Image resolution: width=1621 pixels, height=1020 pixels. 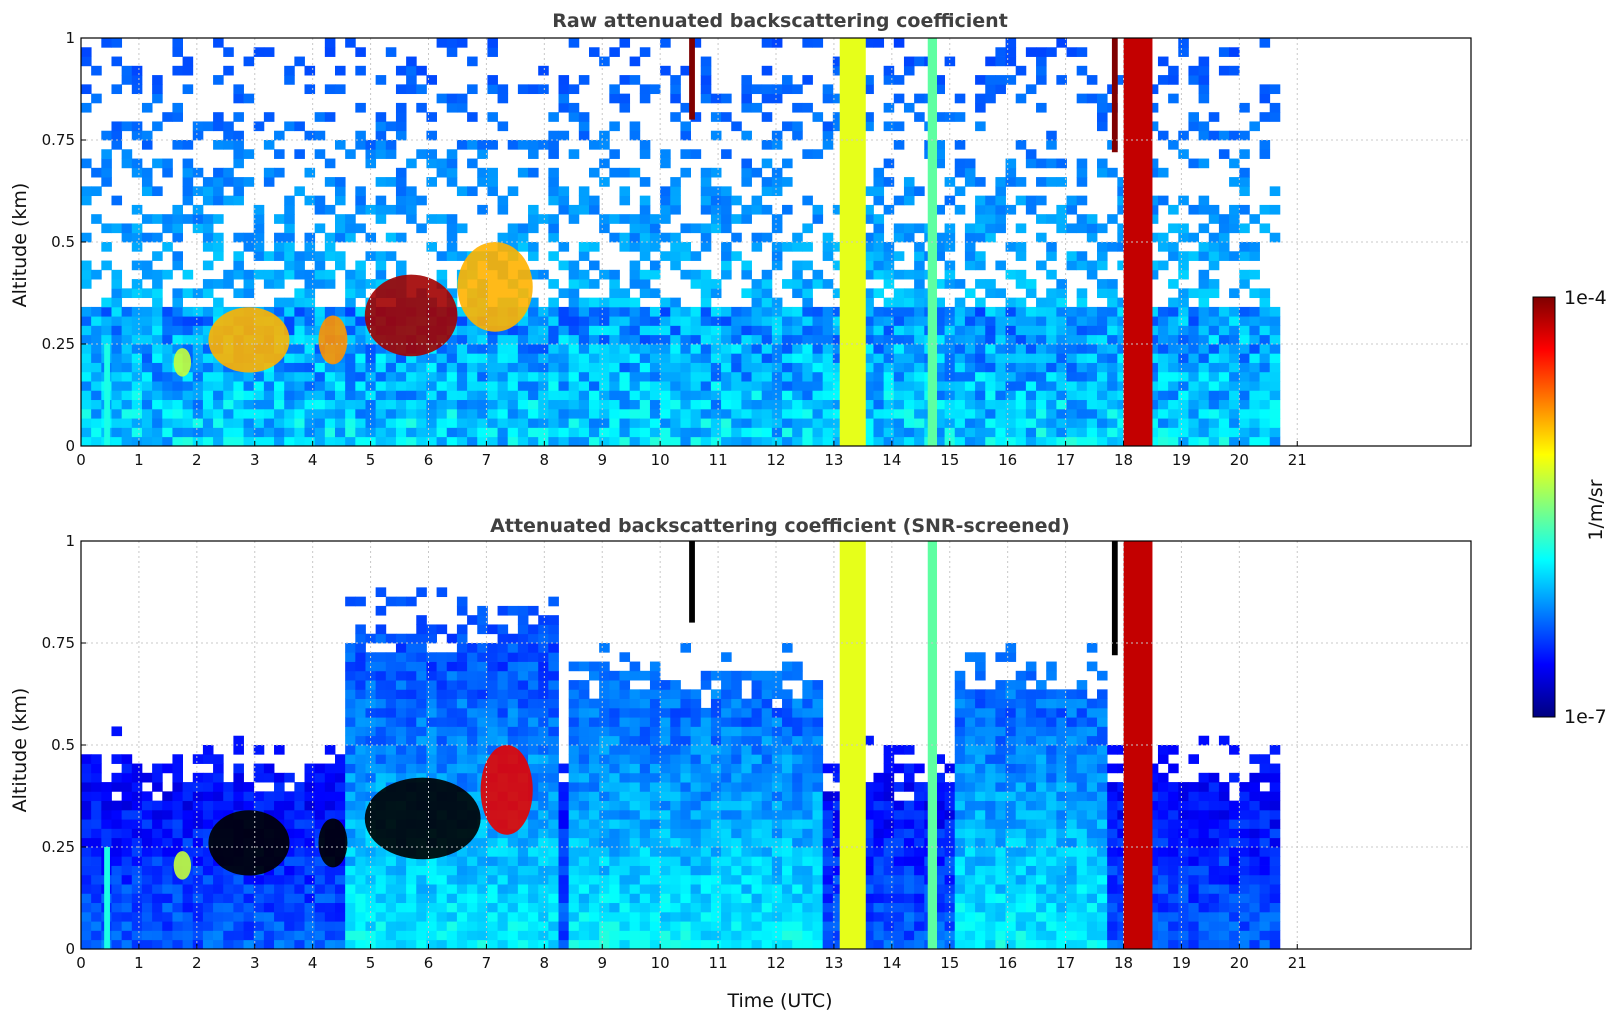 I want to click on y-axis-label-raw: Altitude (km), so click(x=20, y=245).